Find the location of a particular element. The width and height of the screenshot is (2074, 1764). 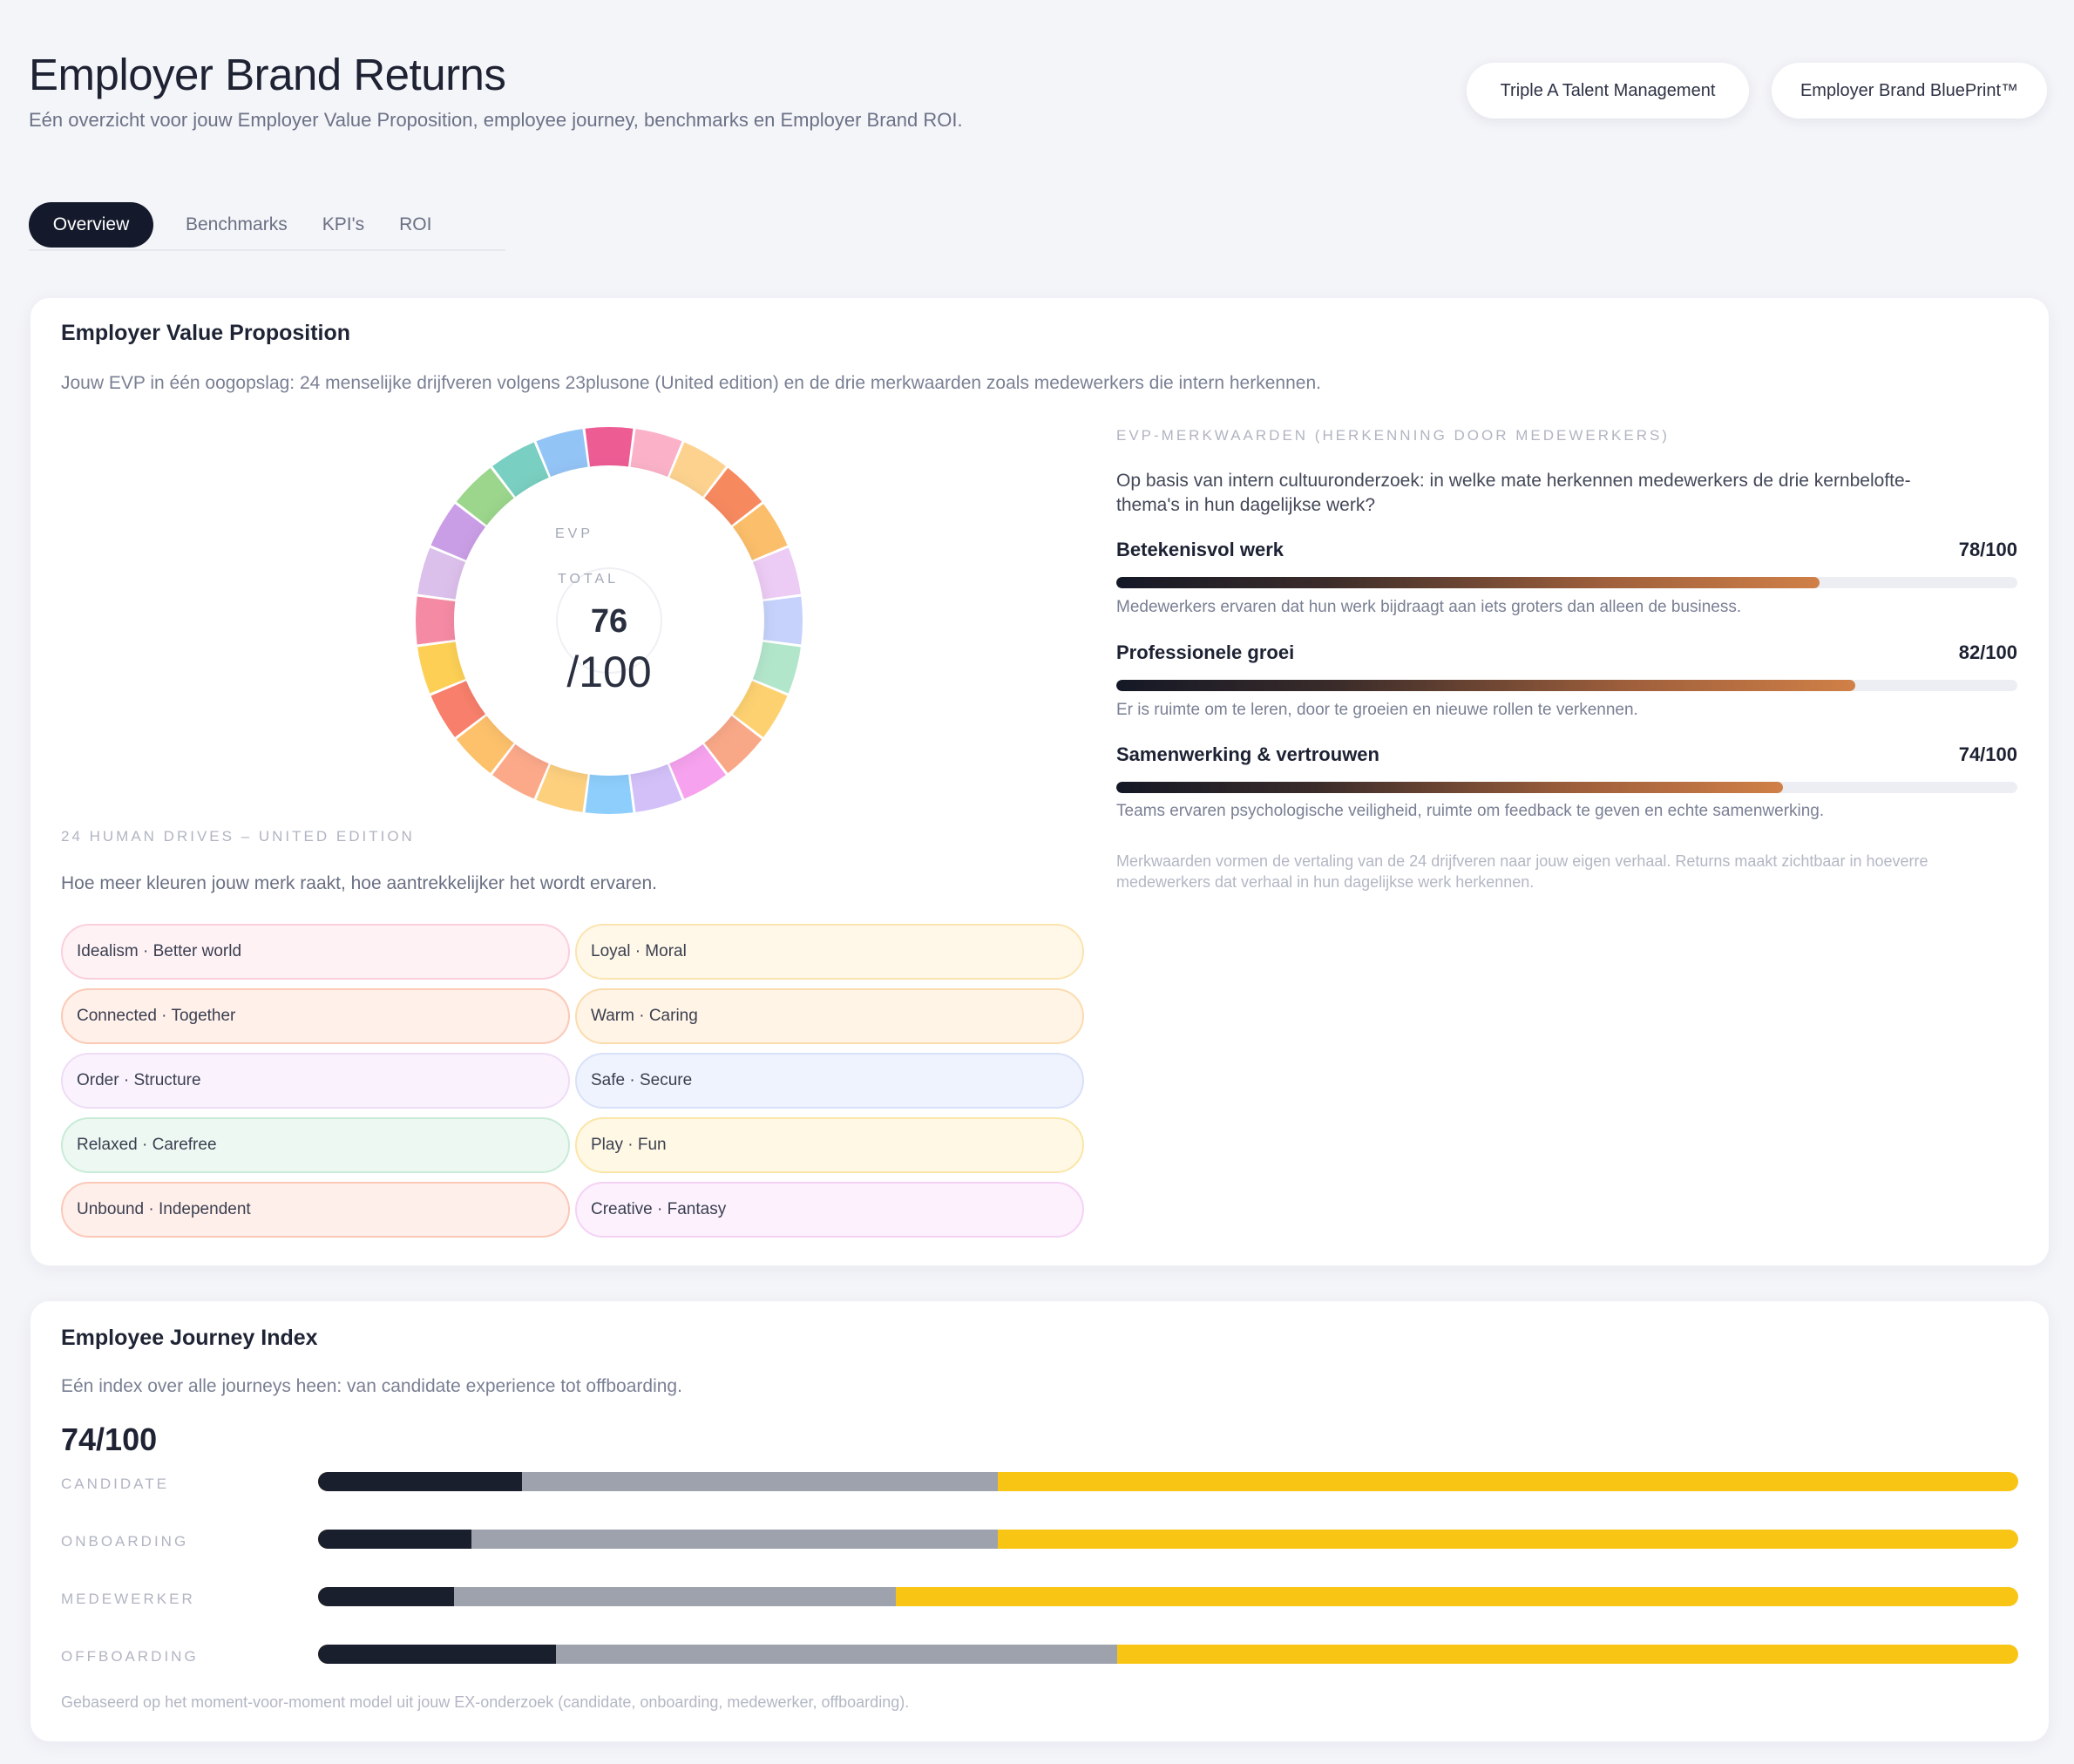

donut-center-ring is located at coordinates (609, 620).